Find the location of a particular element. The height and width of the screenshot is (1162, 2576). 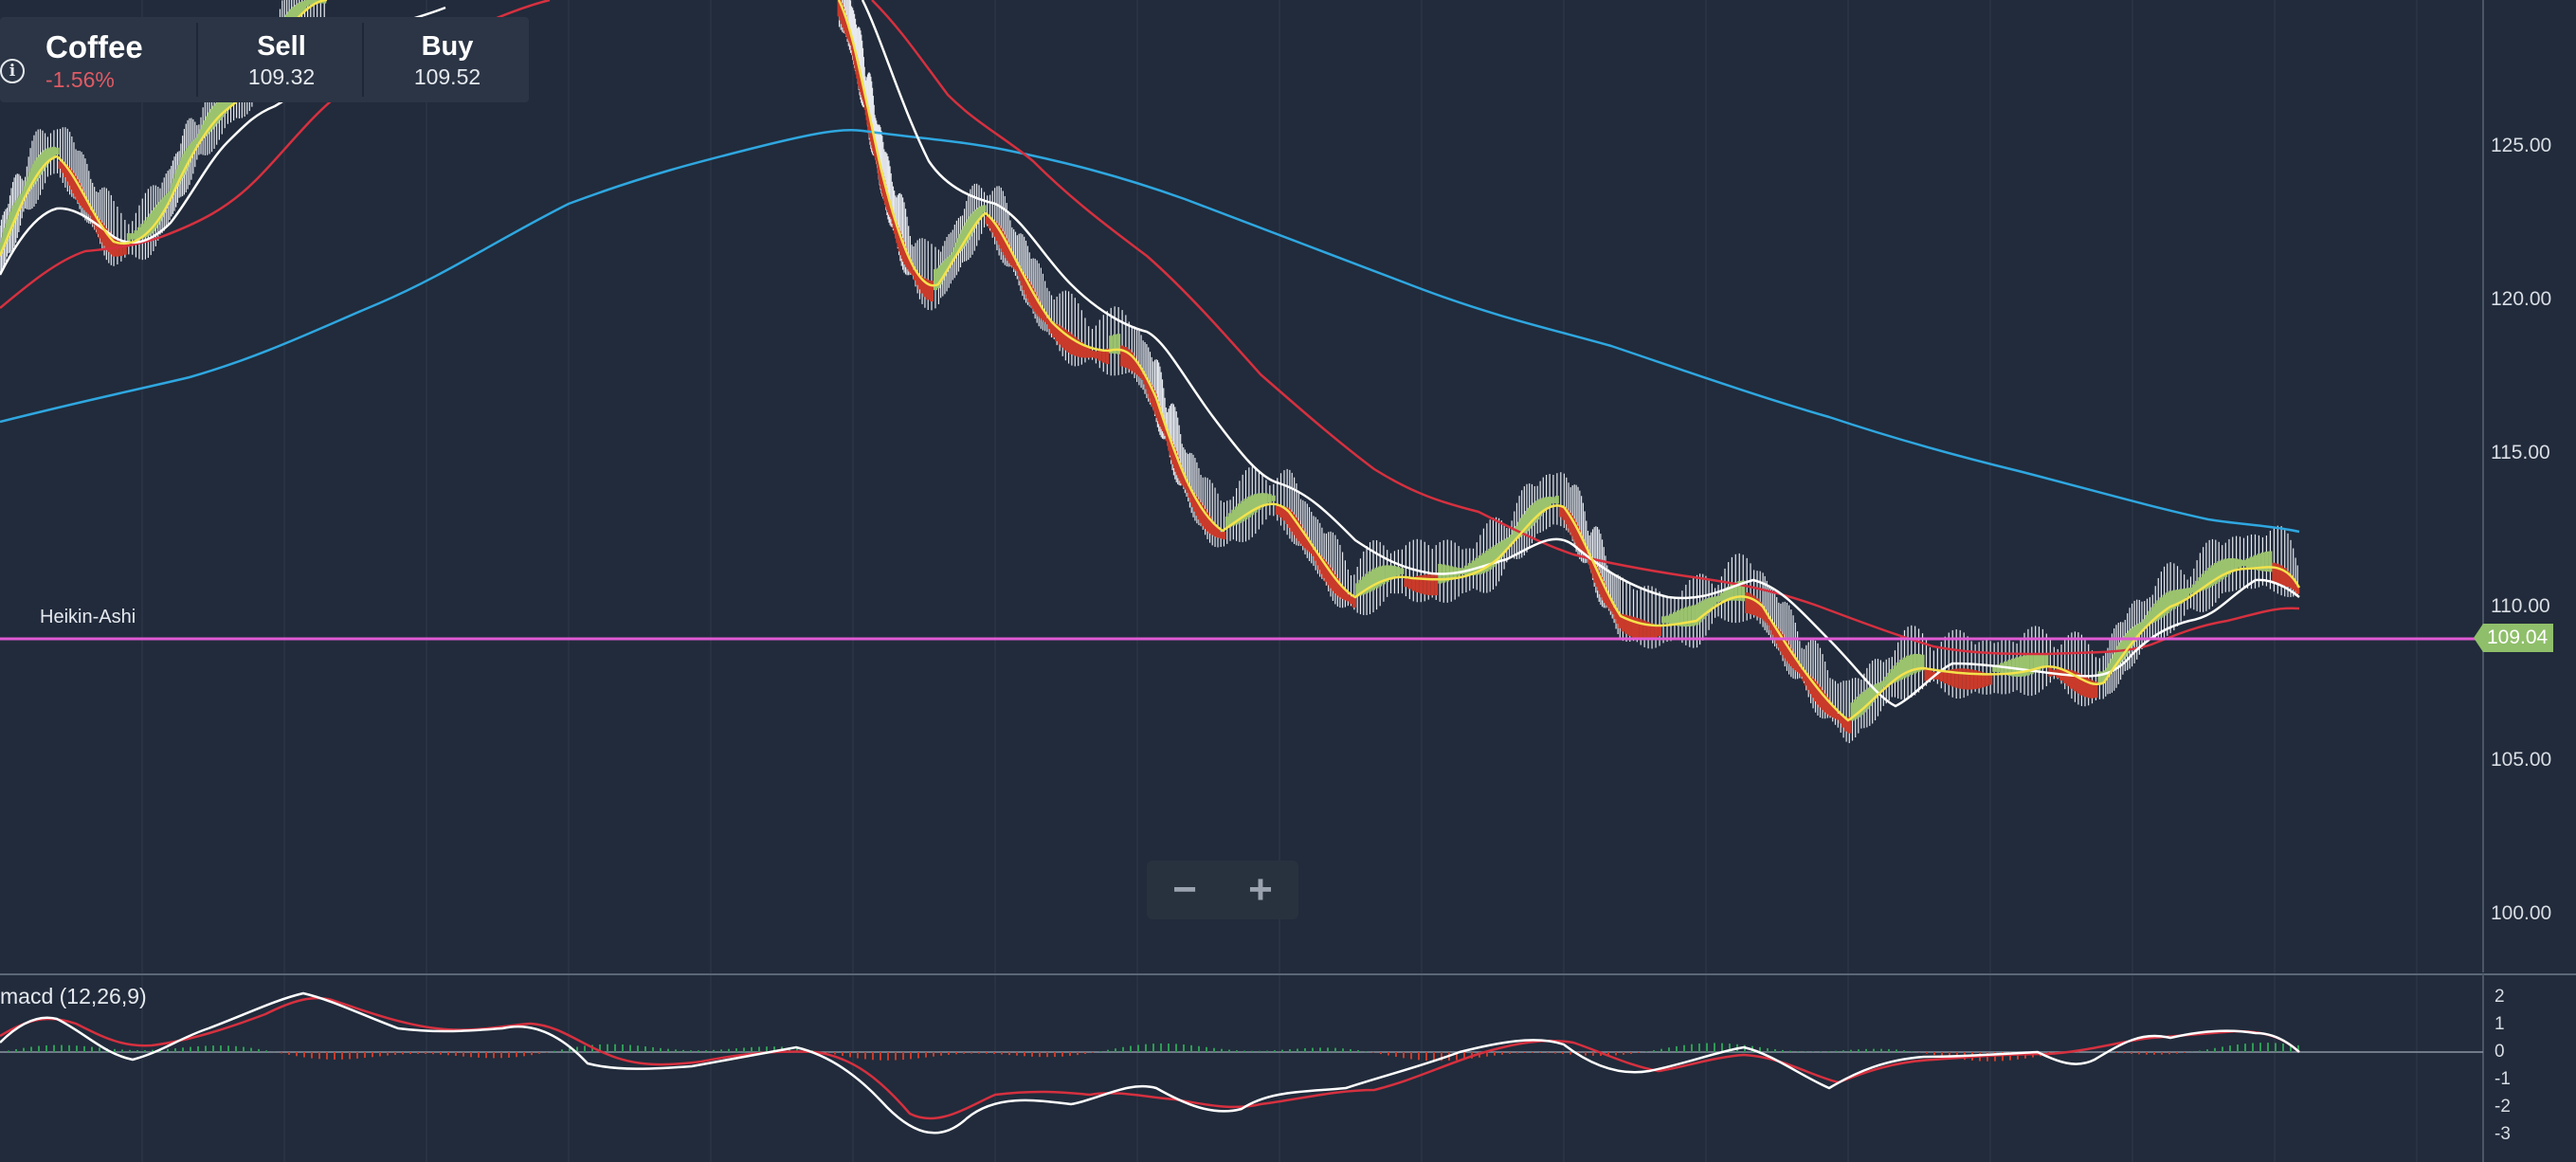

instrument-name: Coffee is located at coordinates (94, 47).